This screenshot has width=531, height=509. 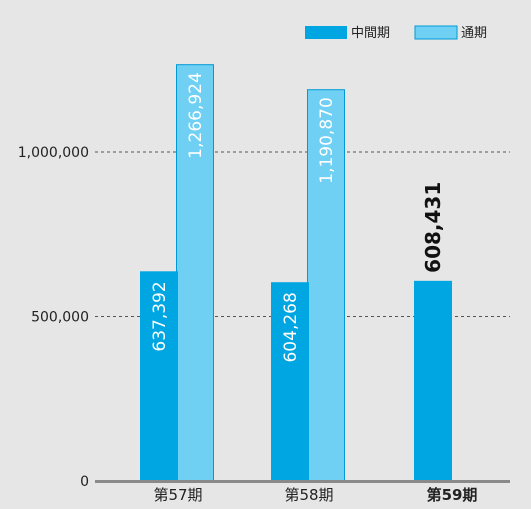 What do you see at coordinates (291, 327) in the screenshot?
I see `bar-label-interim: 604,268` at bounding box center [291, 327].